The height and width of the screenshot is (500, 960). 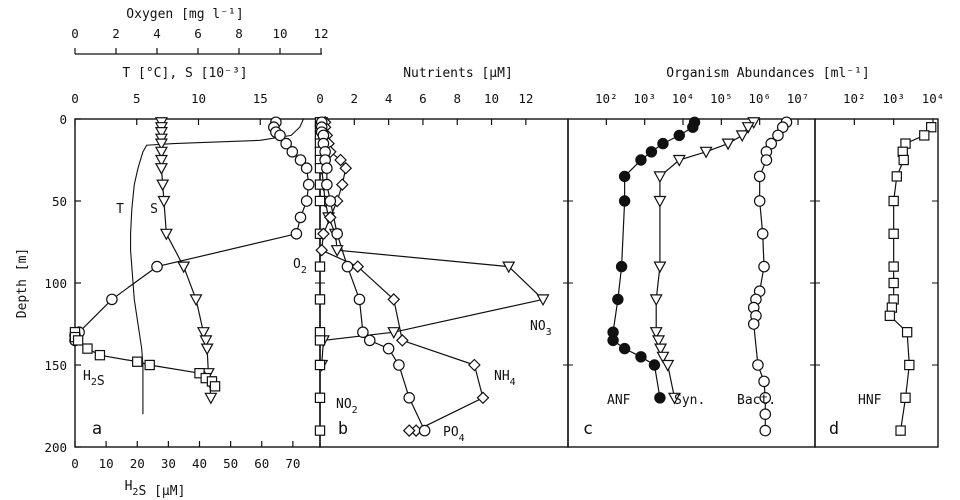 What do you see at coordinates (55, 283) in the screenshot?
I see `depth-tick-label: 100` at bounding box center [55, 283].